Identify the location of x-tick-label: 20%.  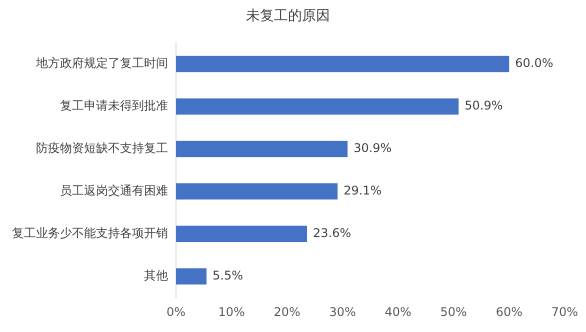
(287, 311).